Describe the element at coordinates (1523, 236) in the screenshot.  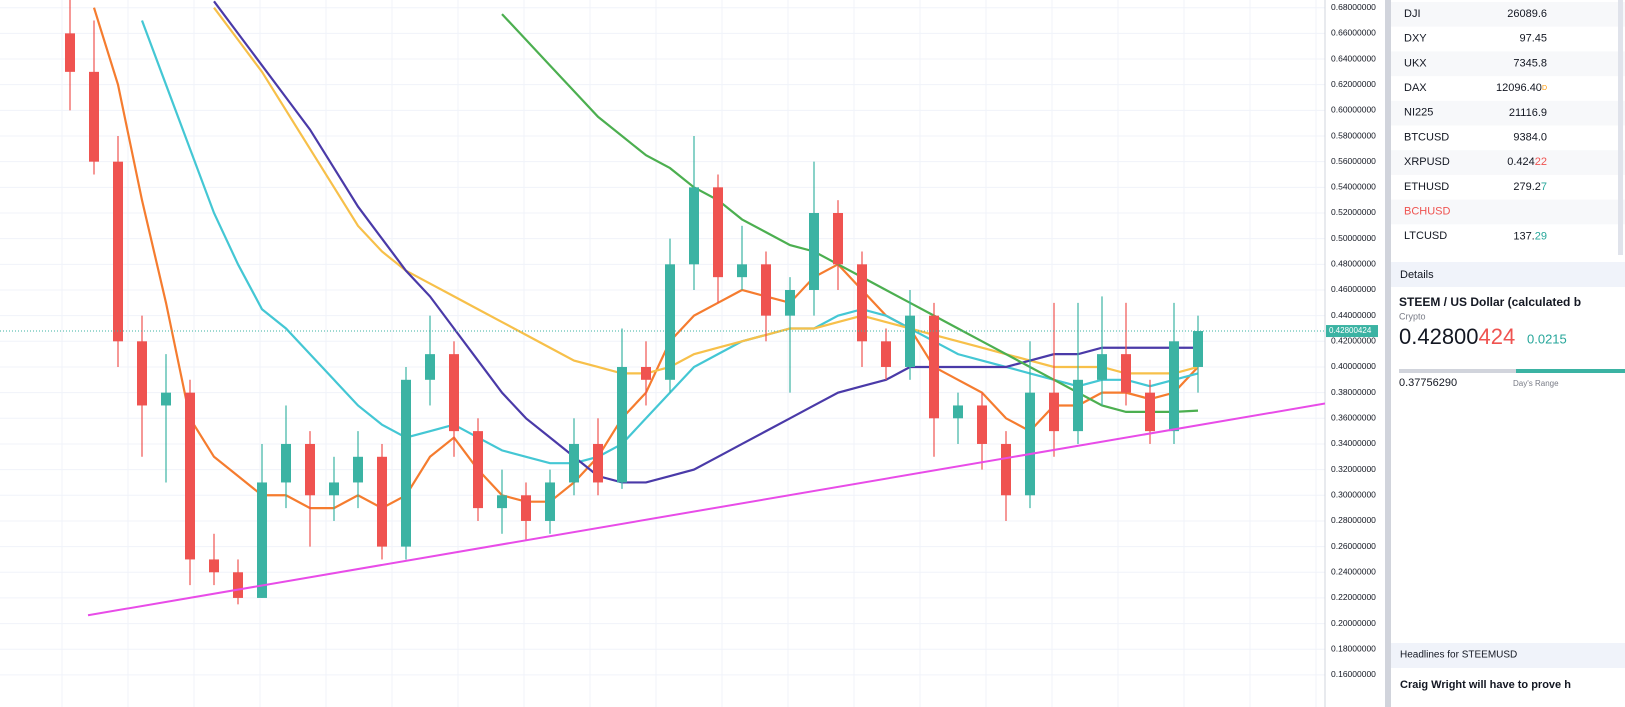
I see `value-part: 137.` at that location.